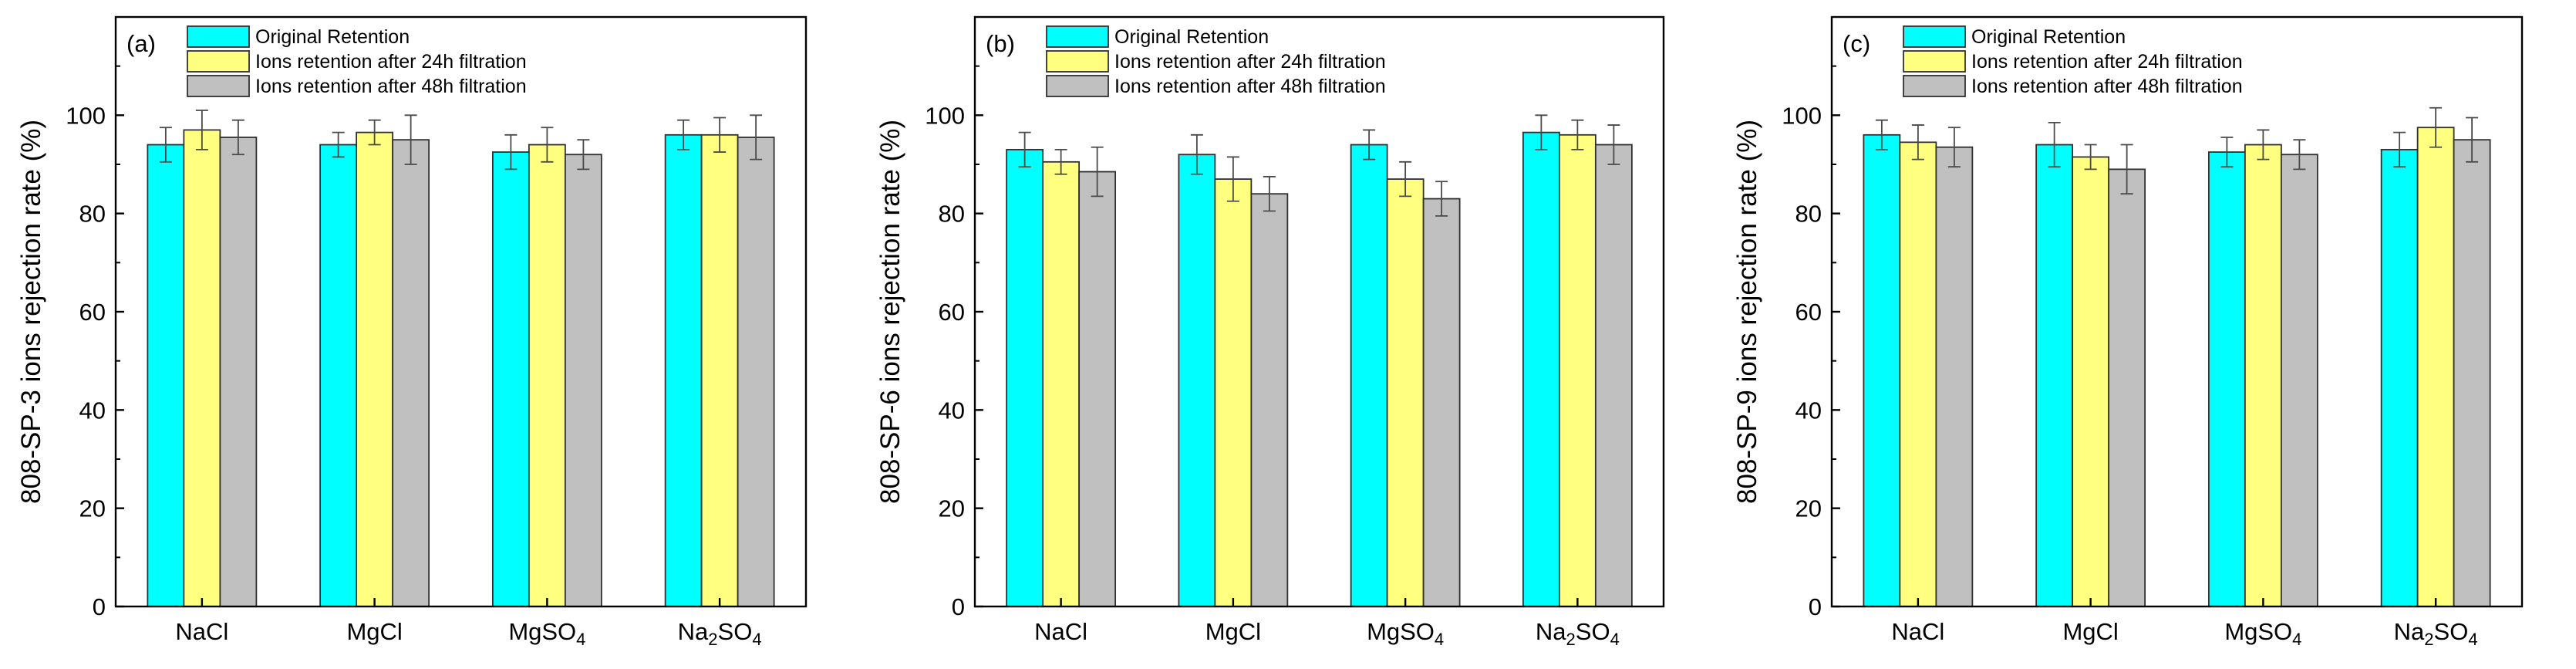 The height and width of the screenshot is (669, 2576). Describe the element at coordinates (31, 312) in the screenshot. I see `y-axis-label: 808-SP-3 ions rejection rate (%)` at that location.